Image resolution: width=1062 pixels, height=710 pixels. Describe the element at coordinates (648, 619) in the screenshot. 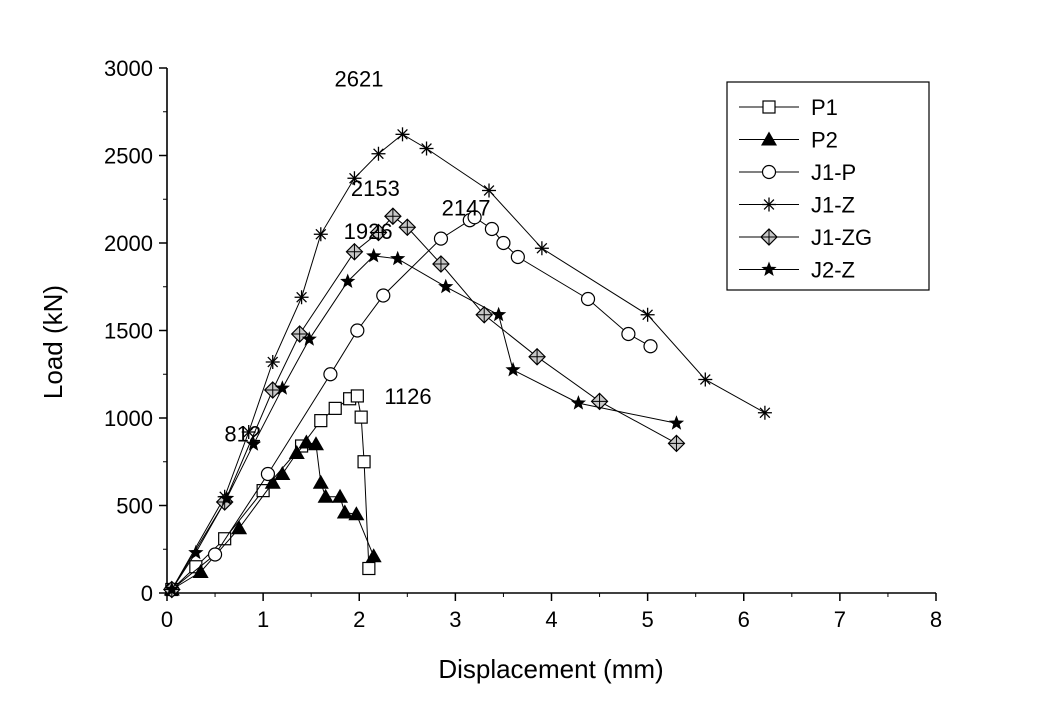

I see `x-tick-label: 5` at that location.